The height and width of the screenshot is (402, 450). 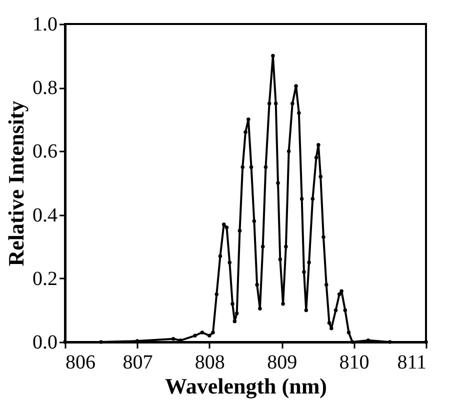 I want to click on x-tick-label: 807, so click(x=137, y=363).